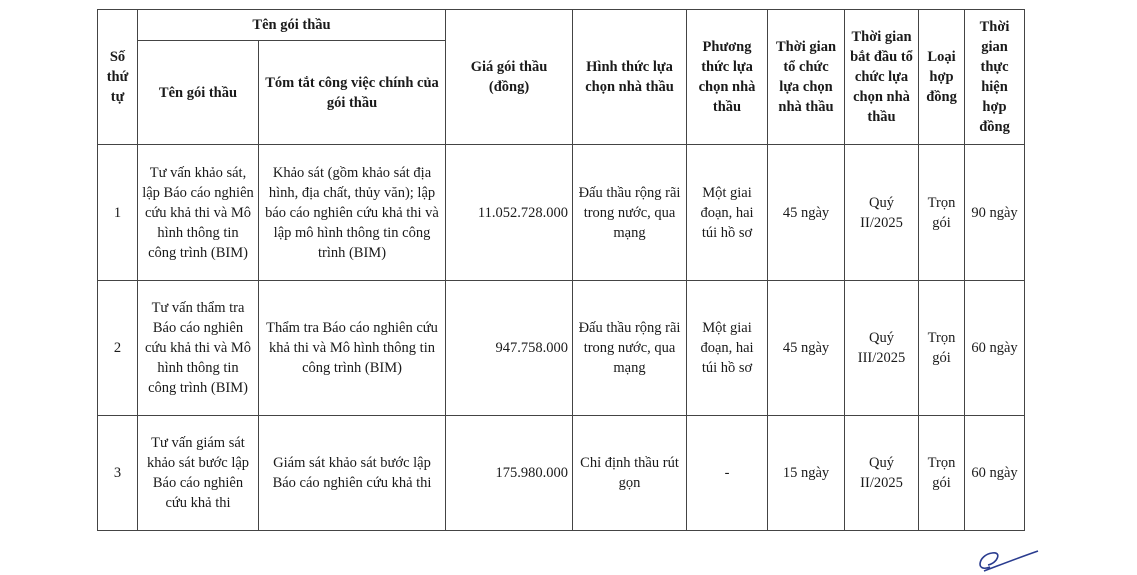 The width and height of the screenshot is (1137, 575). What do you see at coordinates (995, 77) in the screenshot?
I see `header-contract-duration: Thời gian thực hiện hợp đồng` at bounding box center [995, 77].